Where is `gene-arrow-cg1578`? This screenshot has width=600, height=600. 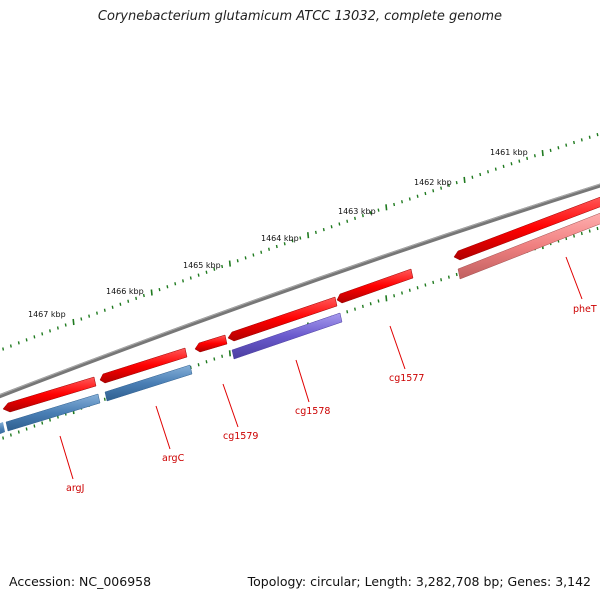 gene-arrow-cg1578 is located at coordinates (282, 319).